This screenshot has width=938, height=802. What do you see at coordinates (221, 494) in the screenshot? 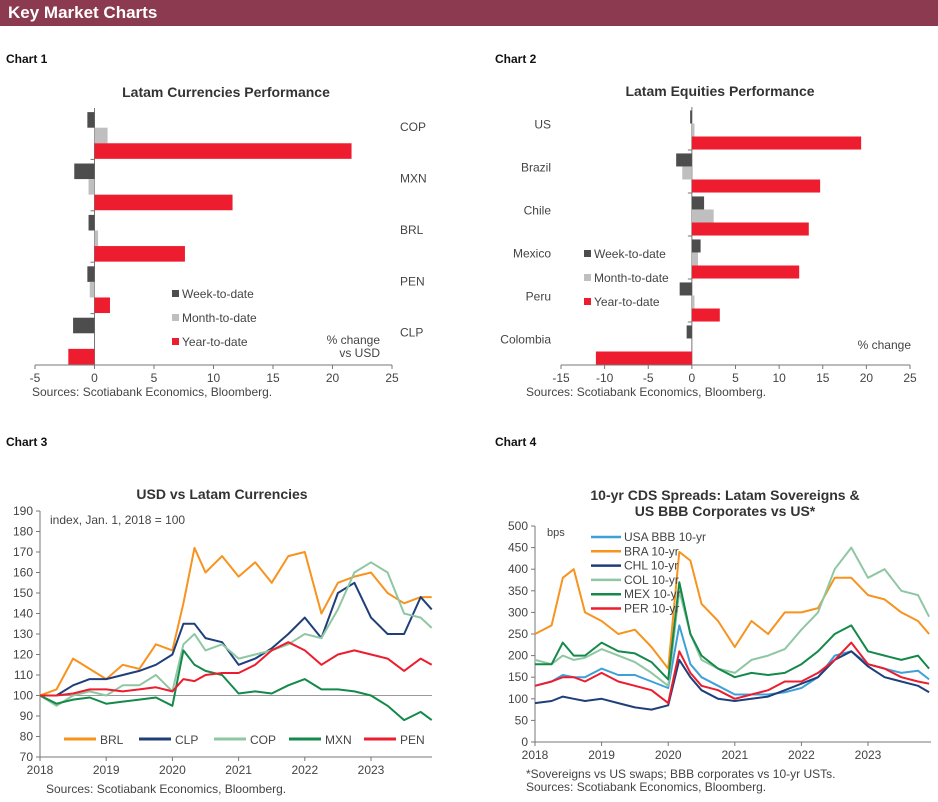
I see `chart-3-title: USD vs Latam Currencies` at bounding box center [221, 494].